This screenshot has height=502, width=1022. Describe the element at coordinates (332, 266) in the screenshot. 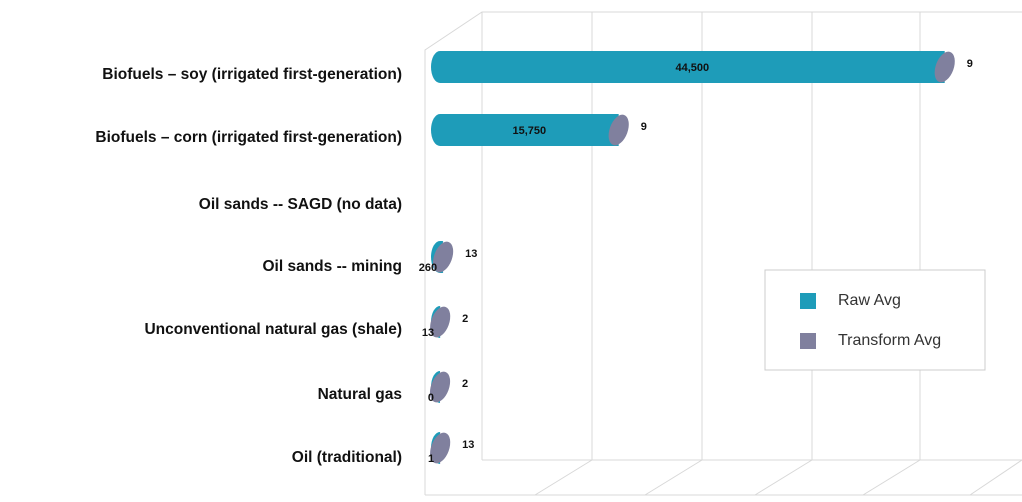

I see `category-label: Oil sands -- mining` at that location.